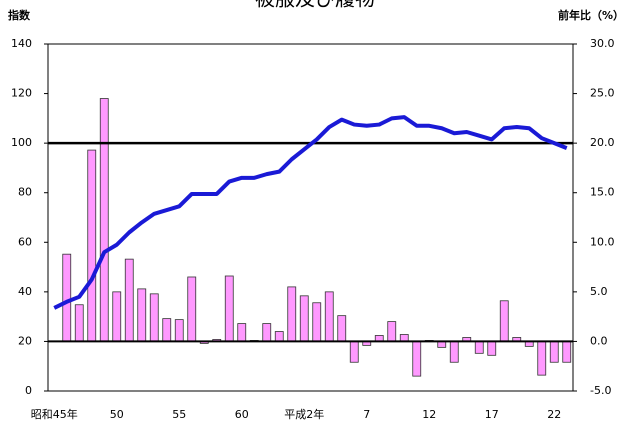  I want to click on y-tick-label: 60, so click(25, 241).